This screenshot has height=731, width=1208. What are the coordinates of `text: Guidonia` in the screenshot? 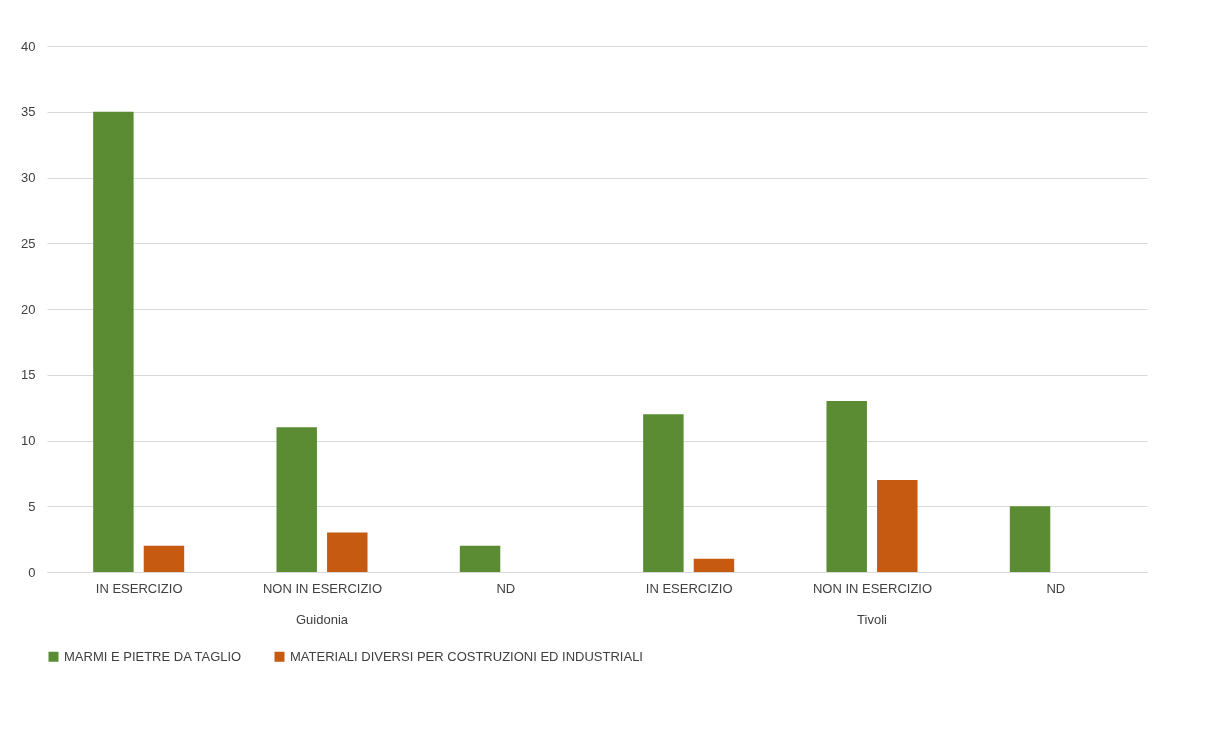 It's located at (322, 619).